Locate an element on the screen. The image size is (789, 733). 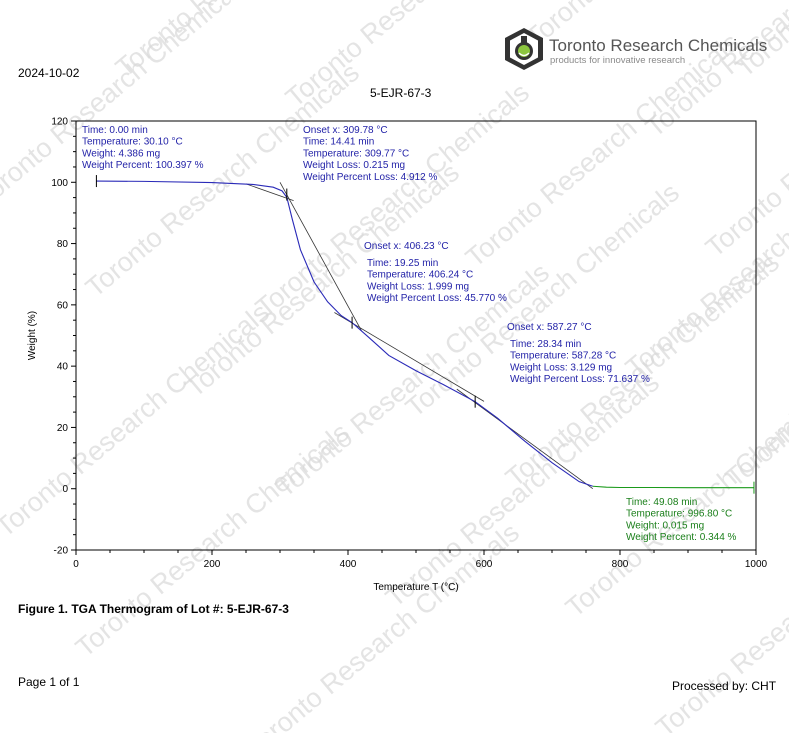
x-axis-label: Temperature T (°C) is located at coordinates (415, 587).